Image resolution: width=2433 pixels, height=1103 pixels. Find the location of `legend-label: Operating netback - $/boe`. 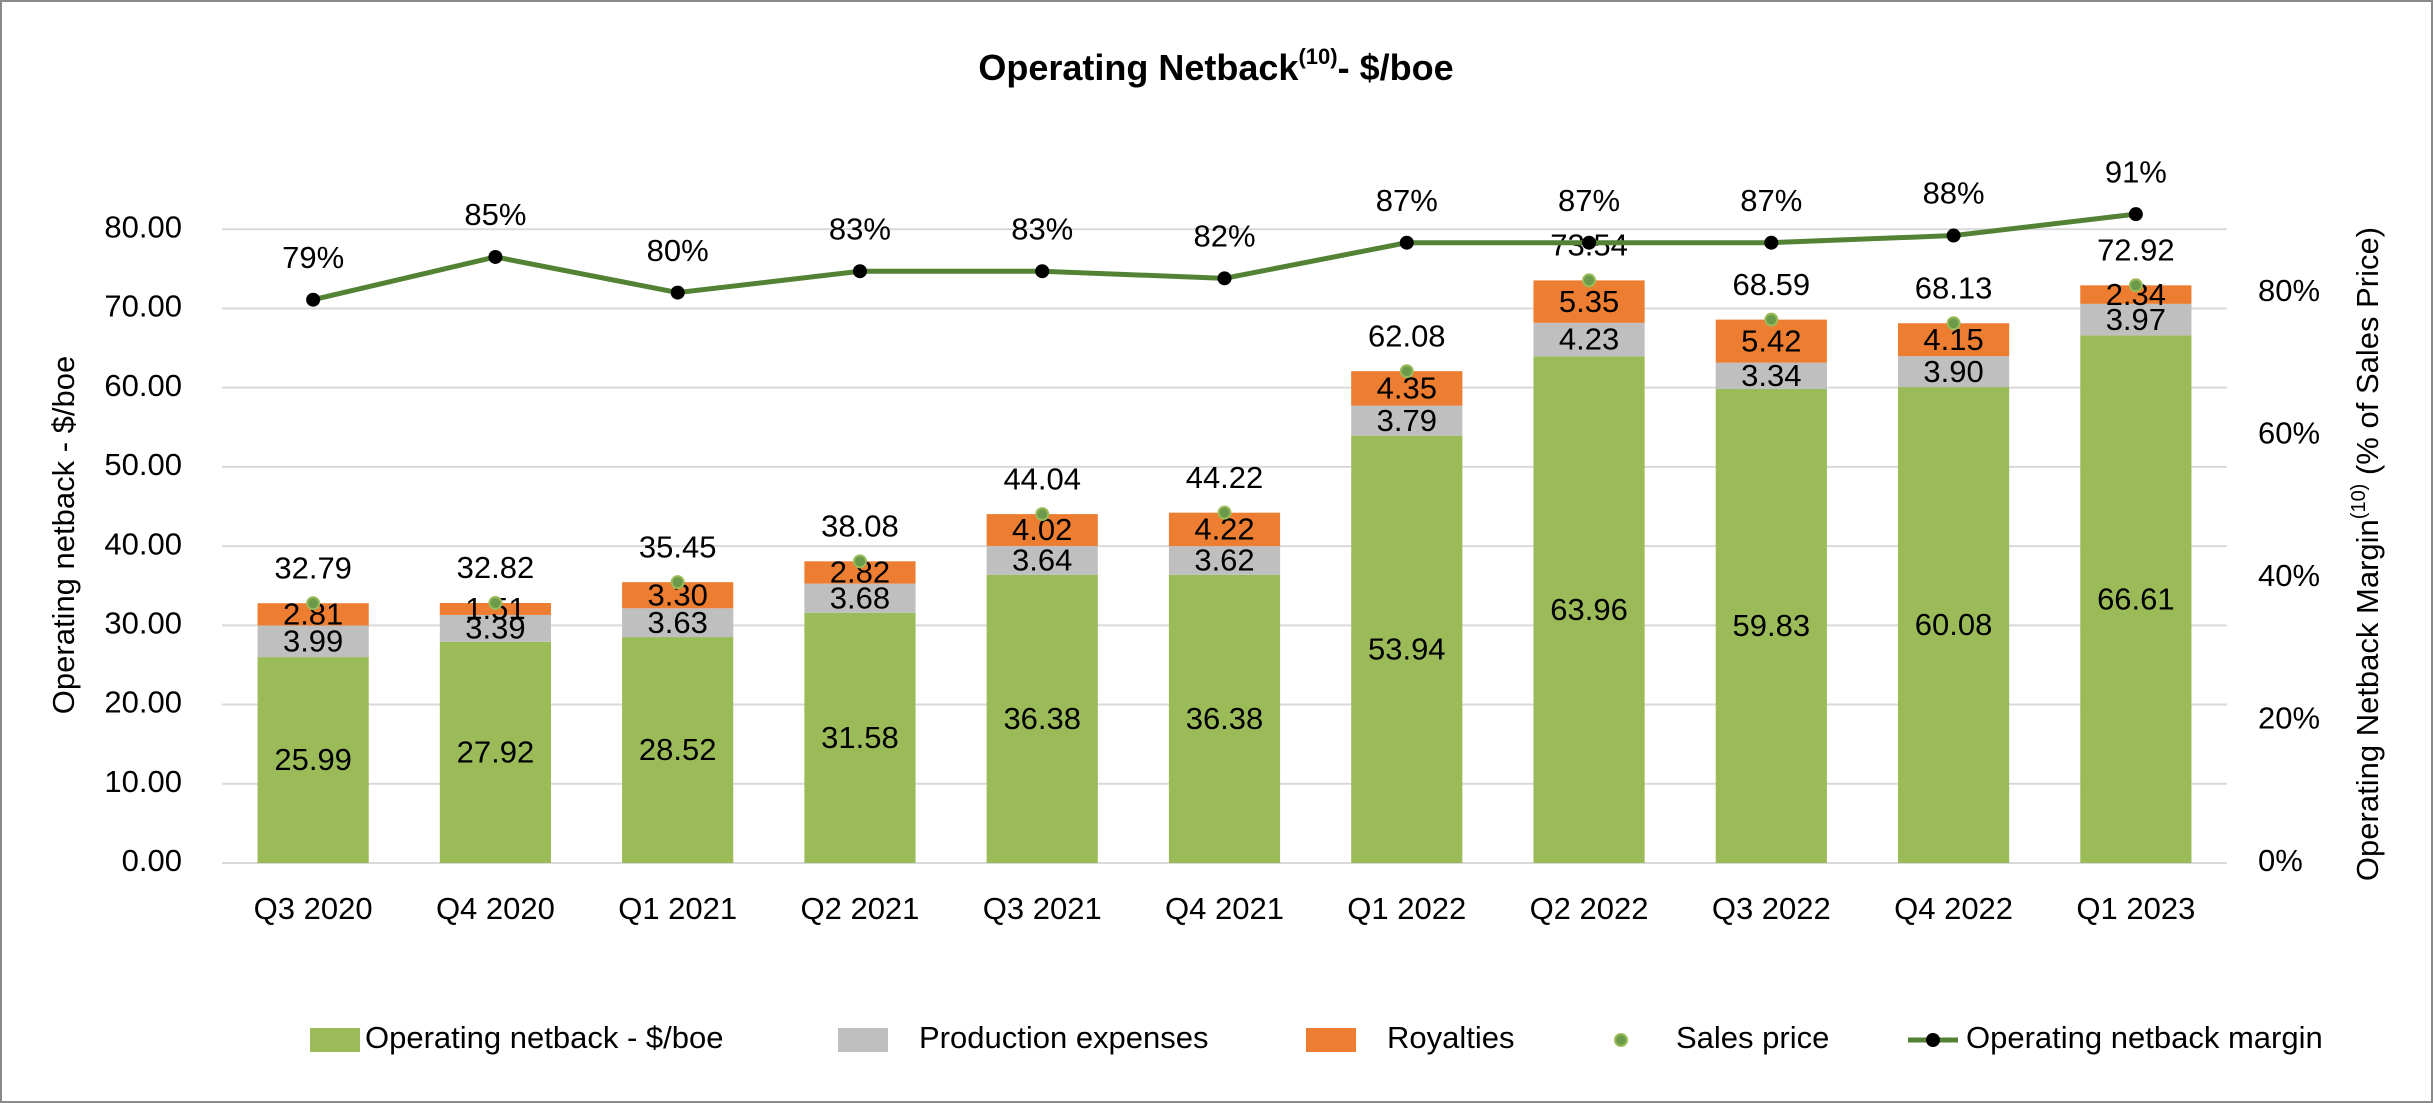

legend-label: Operating netback - $/boe is located at coordinates (544, 1037).